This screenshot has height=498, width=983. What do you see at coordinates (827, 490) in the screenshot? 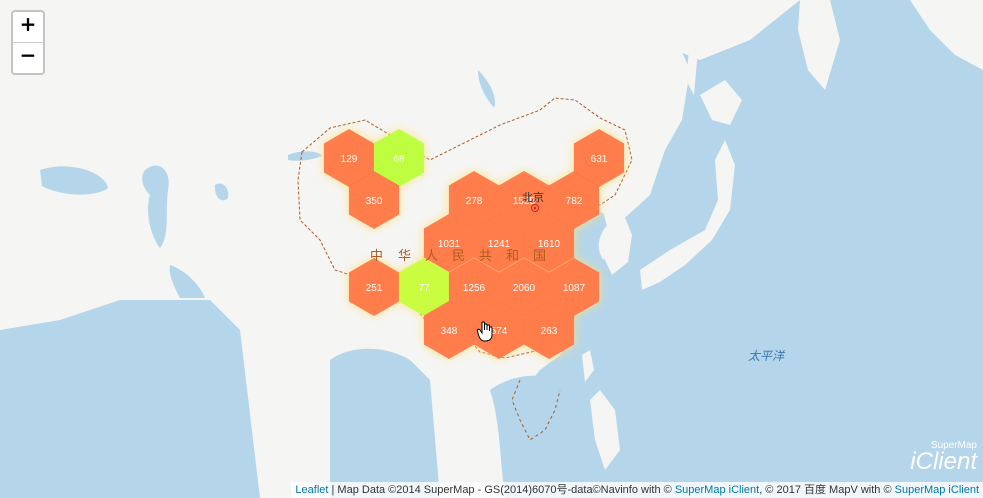
I see `attribution-text: , © 2017 百度 MapV with ©` at bounding box center [827, 490].